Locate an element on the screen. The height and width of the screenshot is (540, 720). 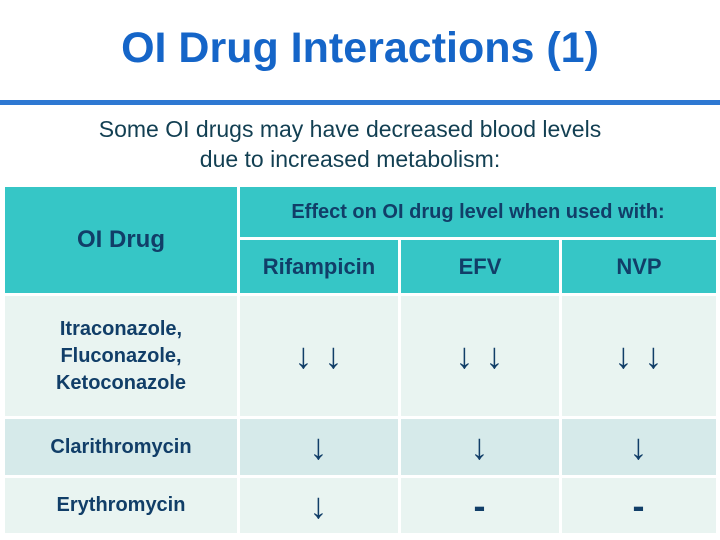
effect-azoles-nvp: ↓ ↓ is located at coordinates (639, 356).